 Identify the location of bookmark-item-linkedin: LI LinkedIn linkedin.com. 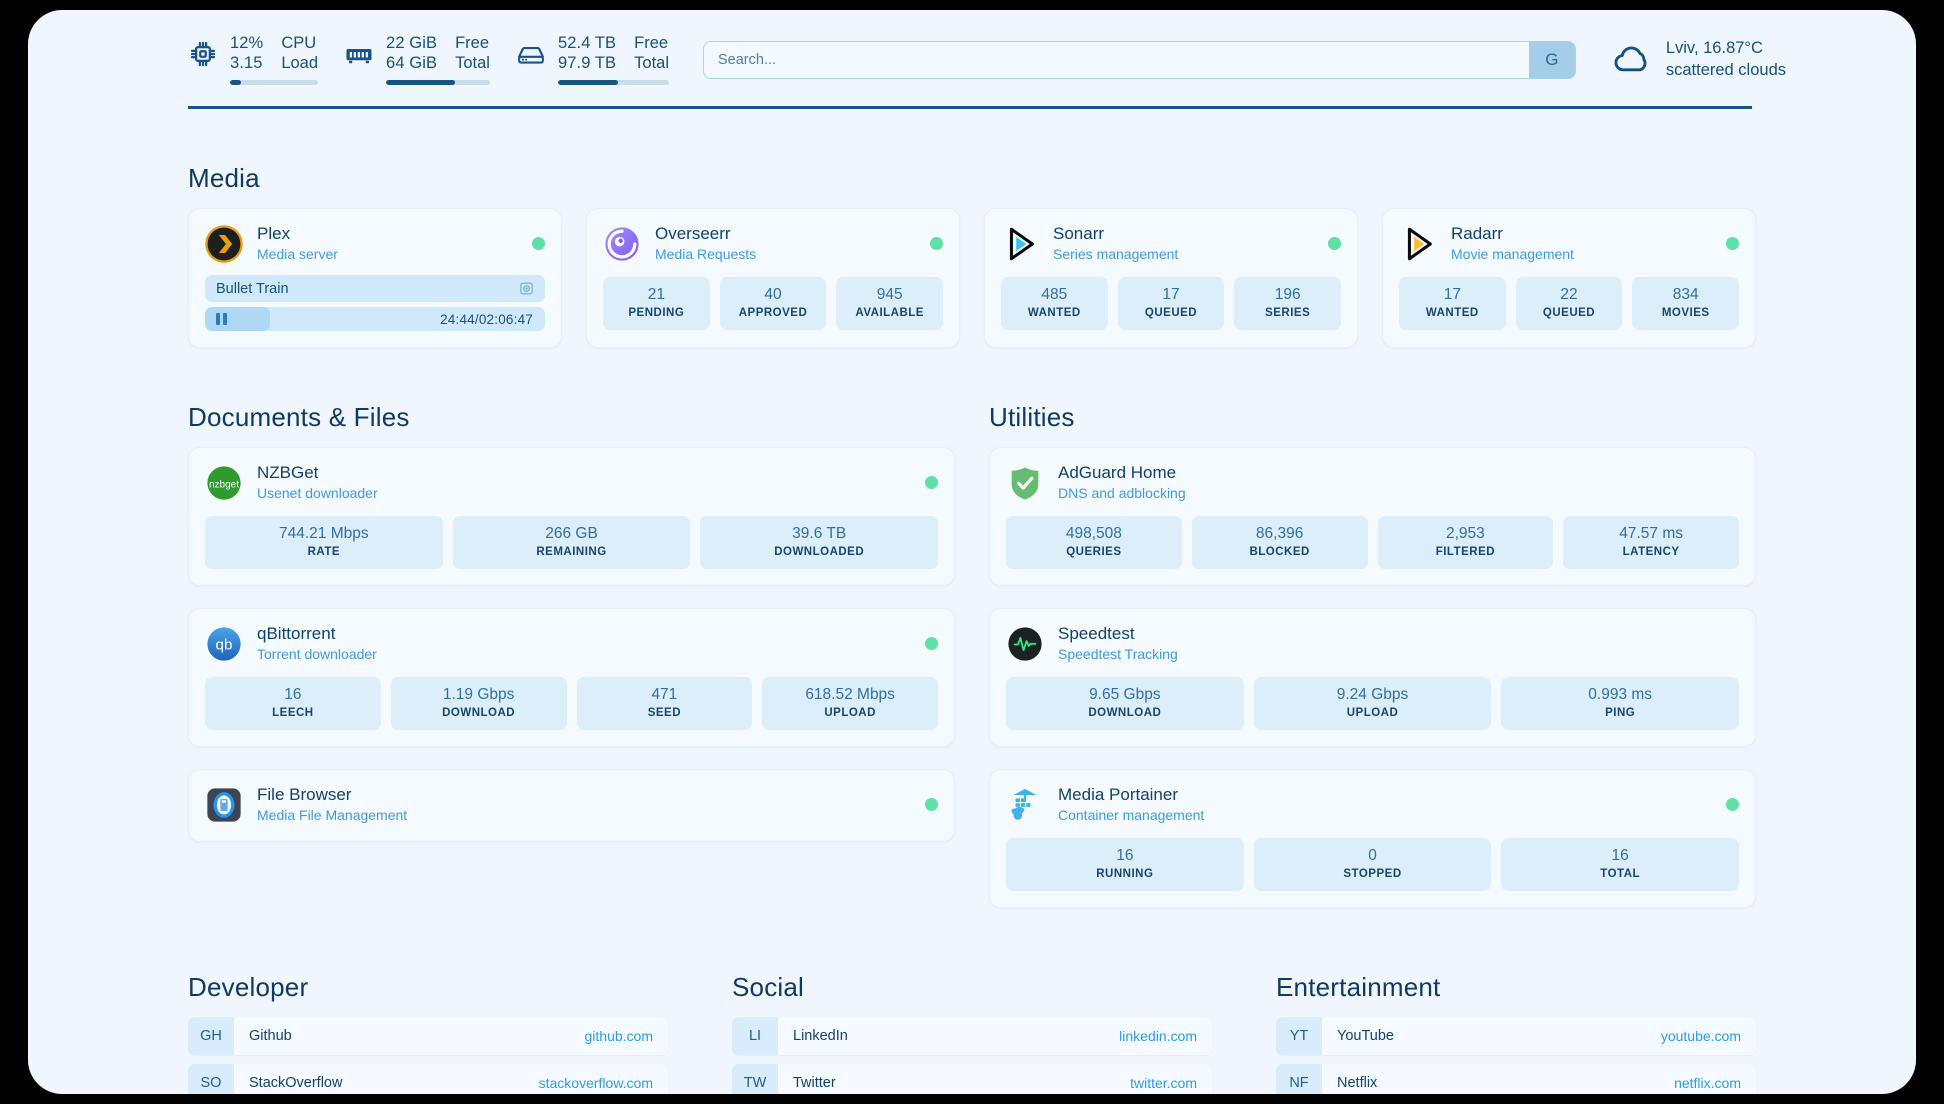
(972, 1036).